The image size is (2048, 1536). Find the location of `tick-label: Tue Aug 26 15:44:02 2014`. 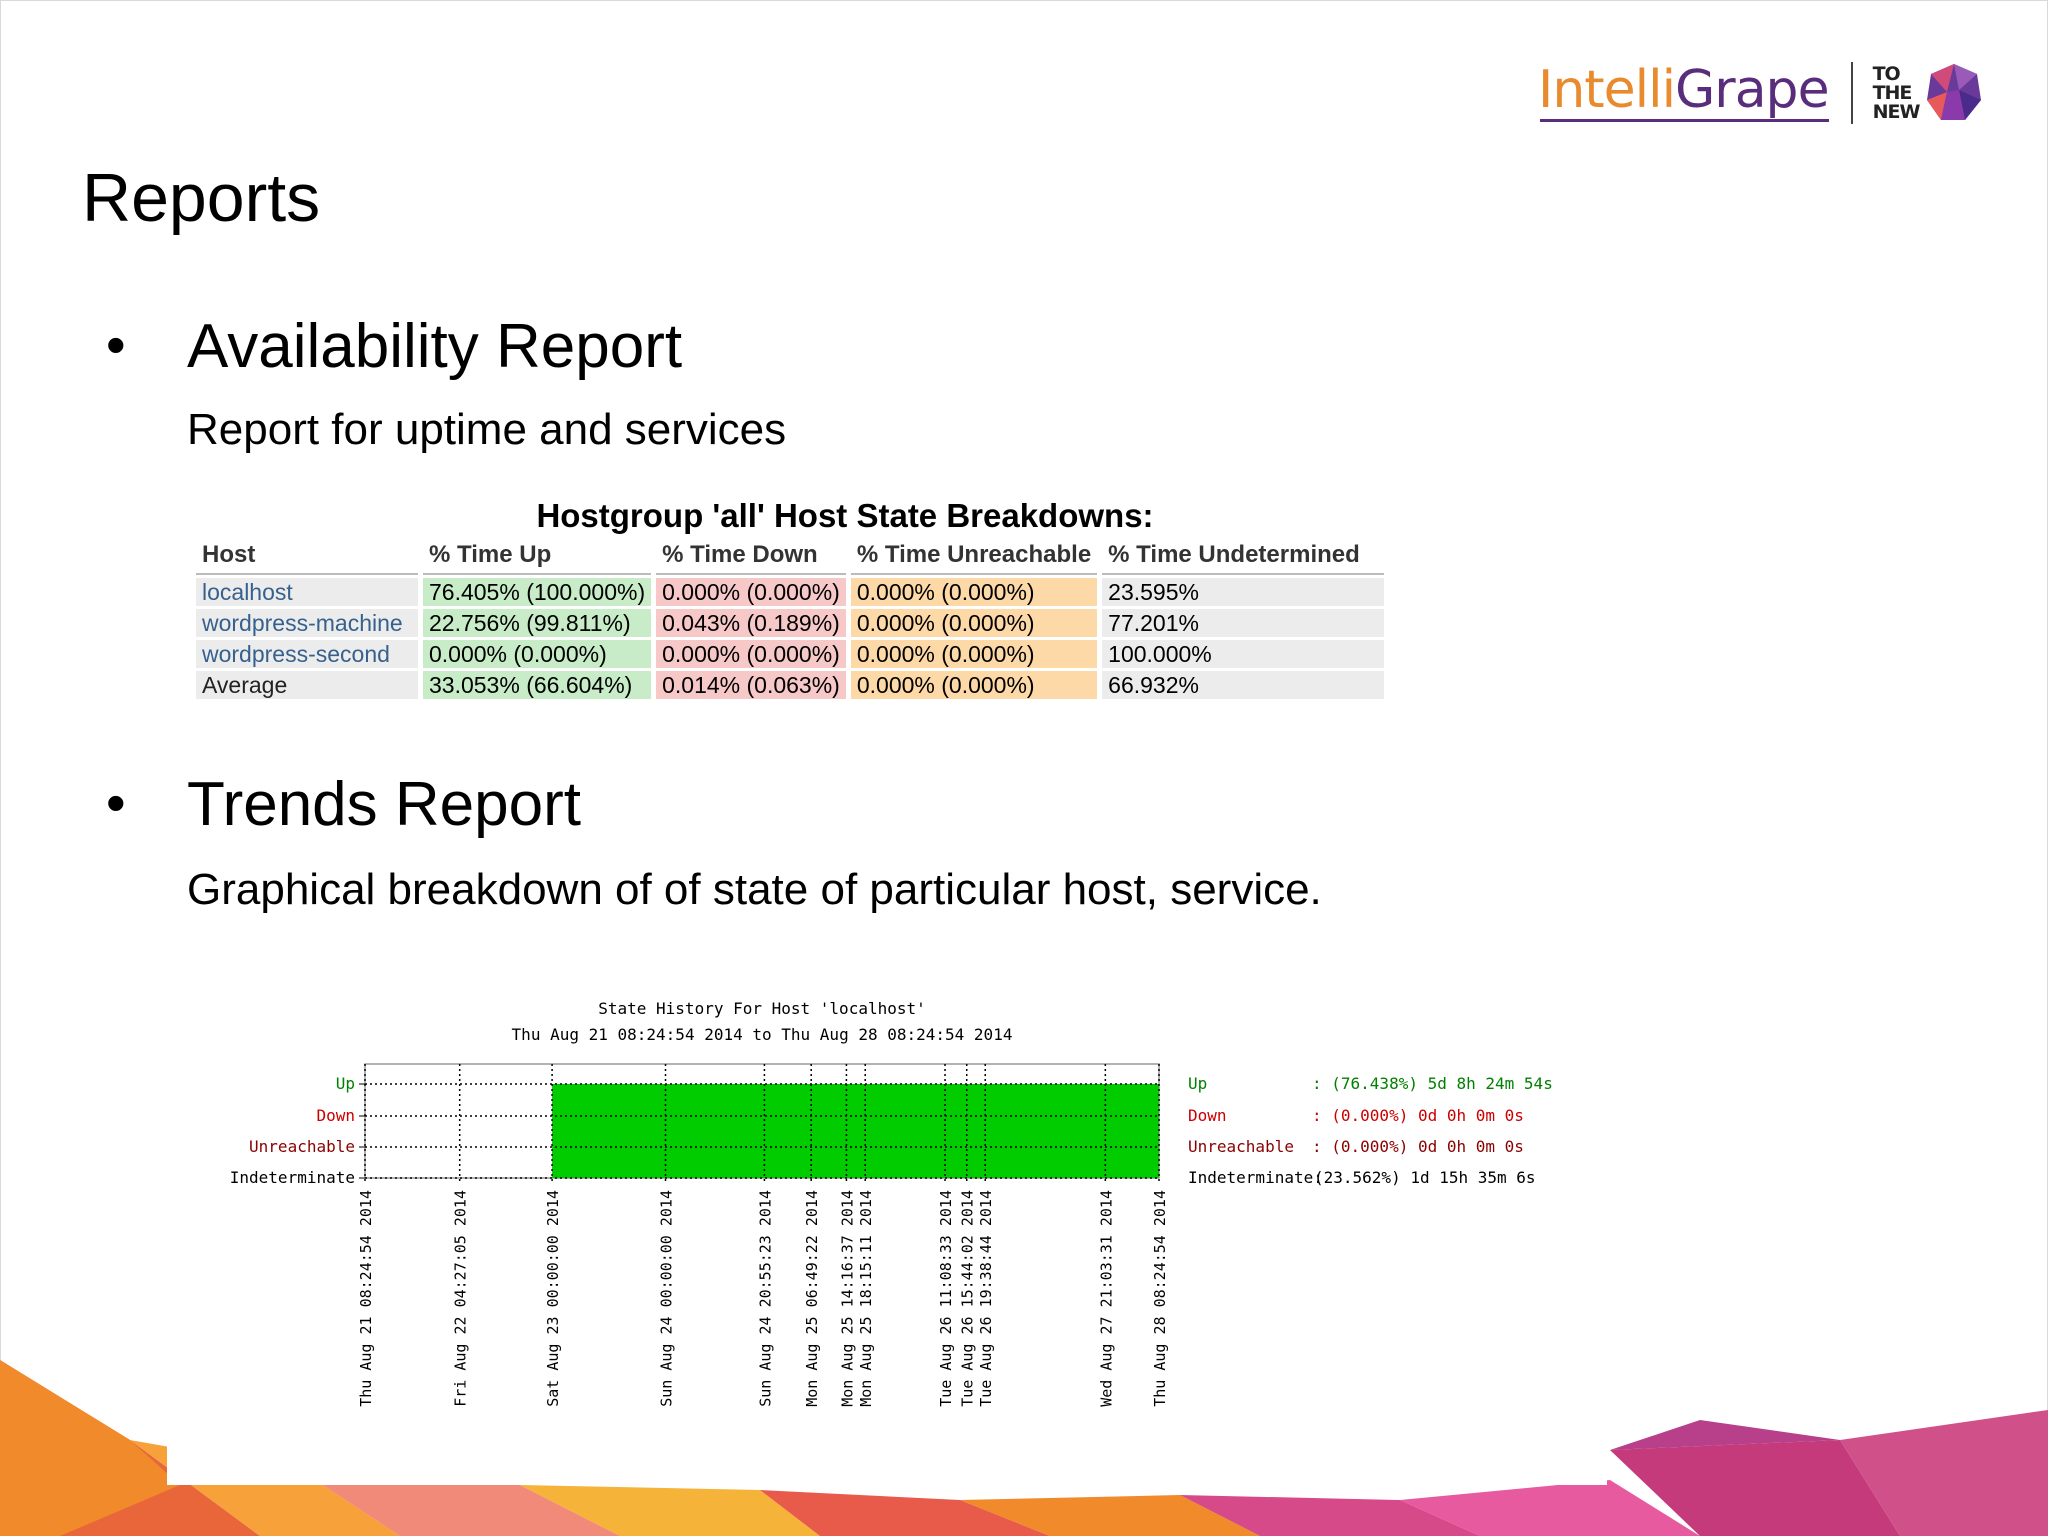

tick-label: Tue Aug 26 15:44:02 2014 is located at coordinates (968, 1298).